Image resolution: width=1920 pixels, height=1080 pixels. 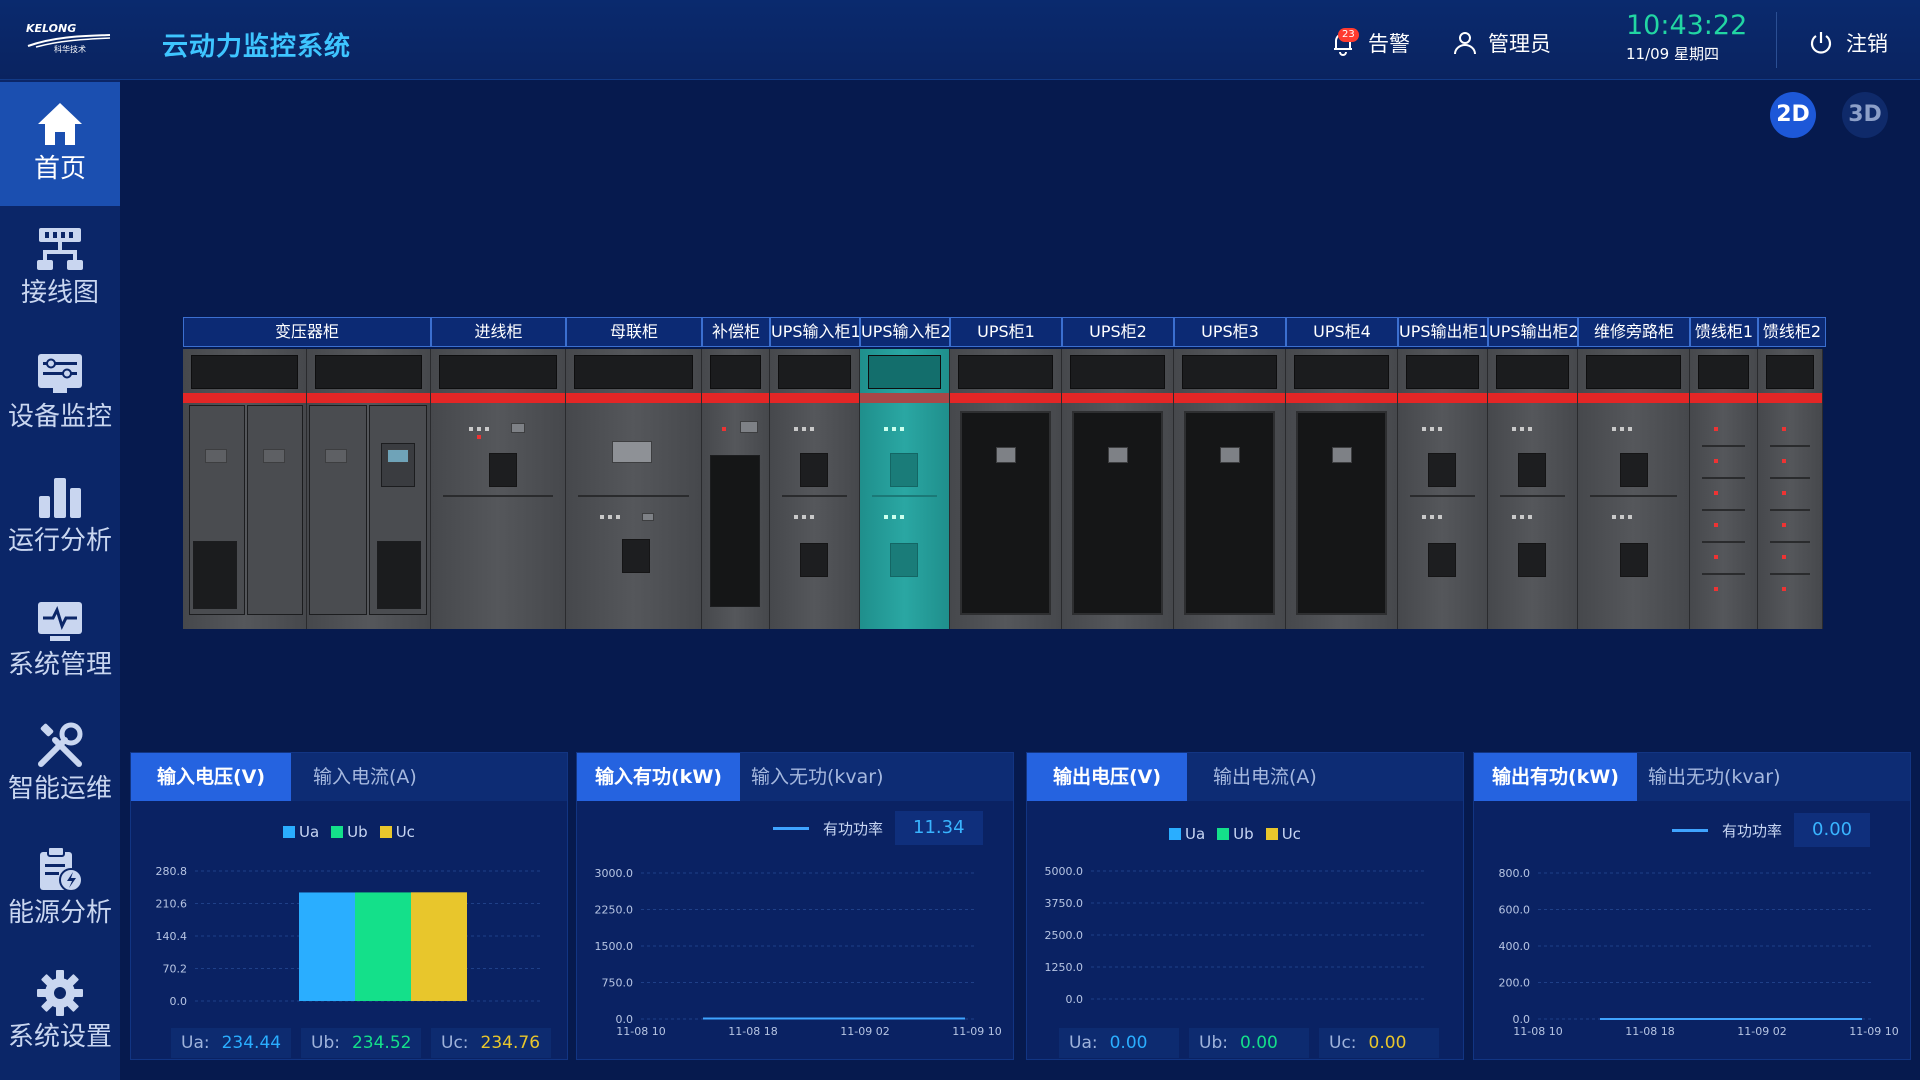 What do you see at coordinates (939, 828) in the screenshot?
I see `active-power-value: 11.34` at bounding box center [939, 828].